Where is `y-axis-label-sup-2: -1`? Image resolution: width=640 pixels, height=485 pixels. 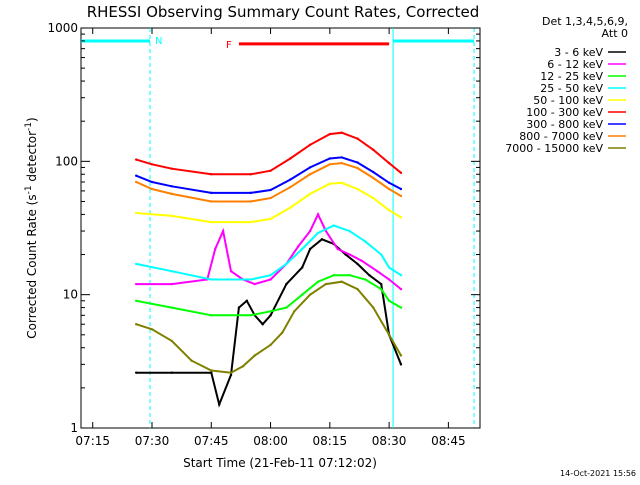
y-axis-label-sup-2: -1 is located at coordinates (29, 126).